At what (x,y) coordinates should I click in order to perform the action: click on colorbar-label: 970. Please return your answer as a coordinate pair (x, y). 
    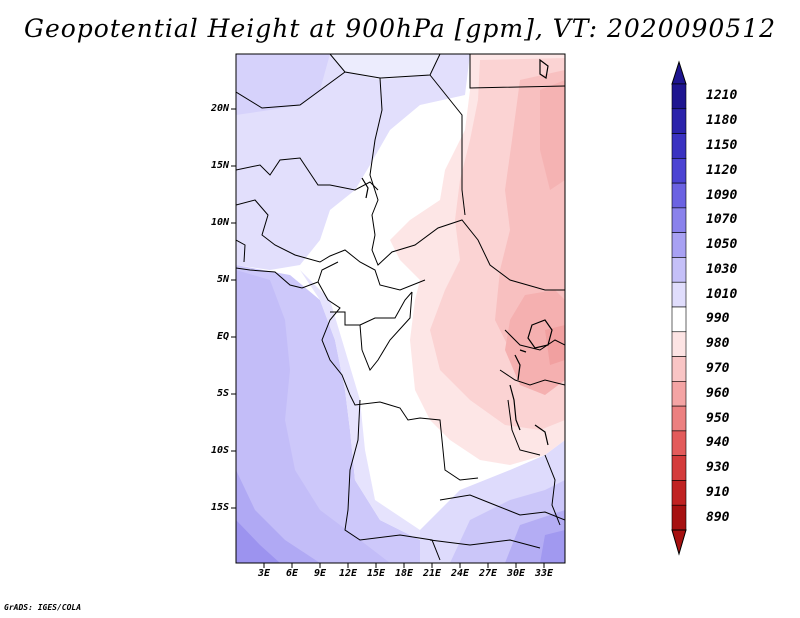
    Looking at the image, I should click on (718, 368).